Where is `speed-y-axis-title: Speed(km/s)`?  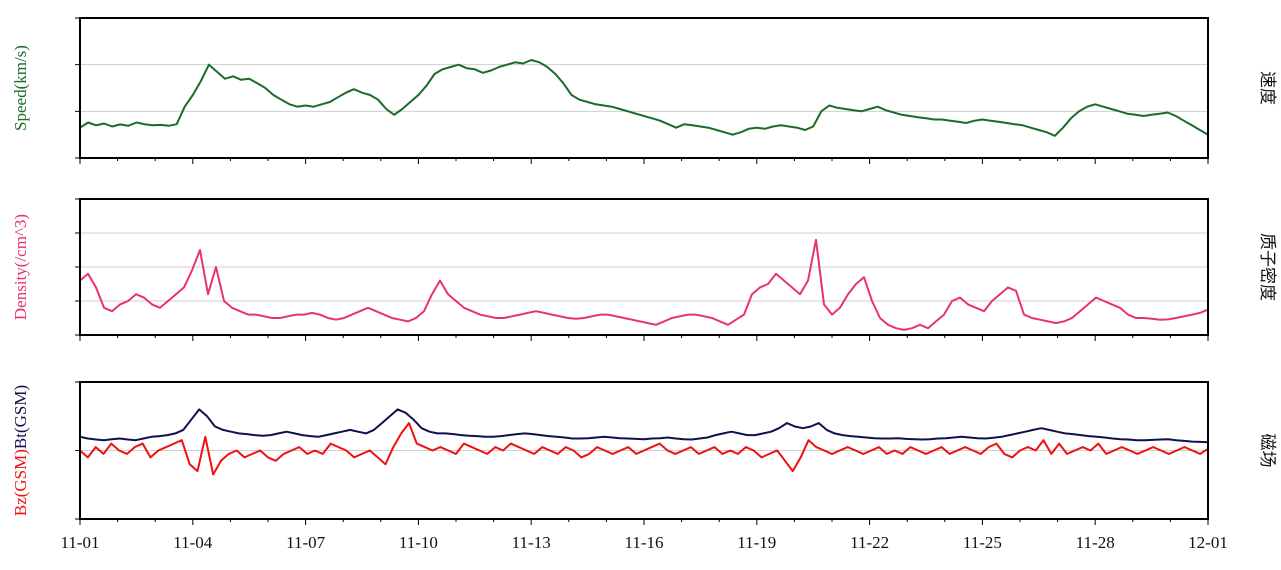 speed-y-axis-title: Speed(km/s) is located at coordinates (20, 88).